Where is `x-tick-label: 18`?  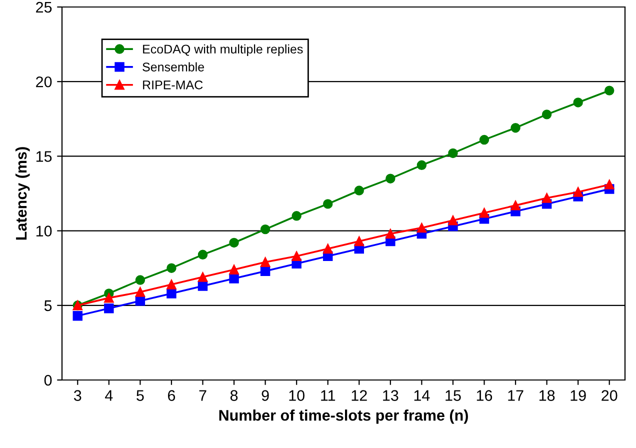
x-tick-label: 18 is located at coordinates (547, 395).